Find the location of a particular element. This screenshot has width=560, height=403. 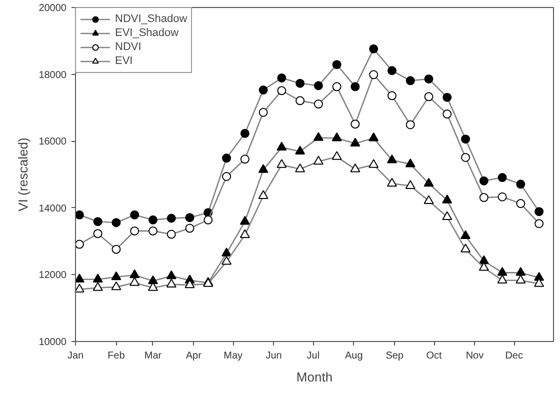

x-tick-label: Nov is located at coordinates (475, 356).